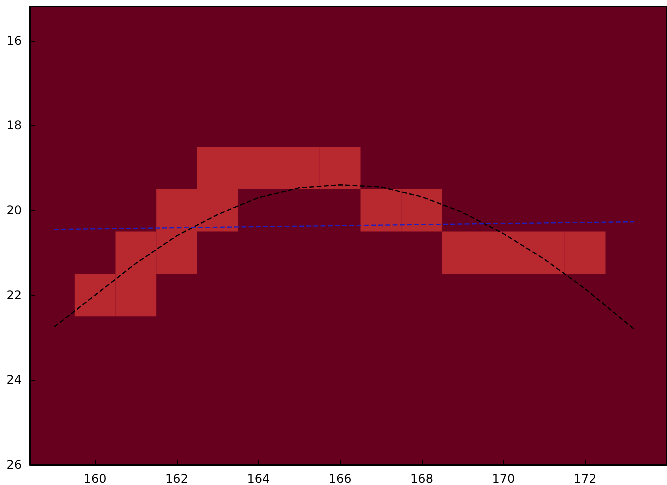  What do you see at coordinates (340, 478) in the screenshot?
I see `x-tick-label: 166` at bounding box center [340, 478].